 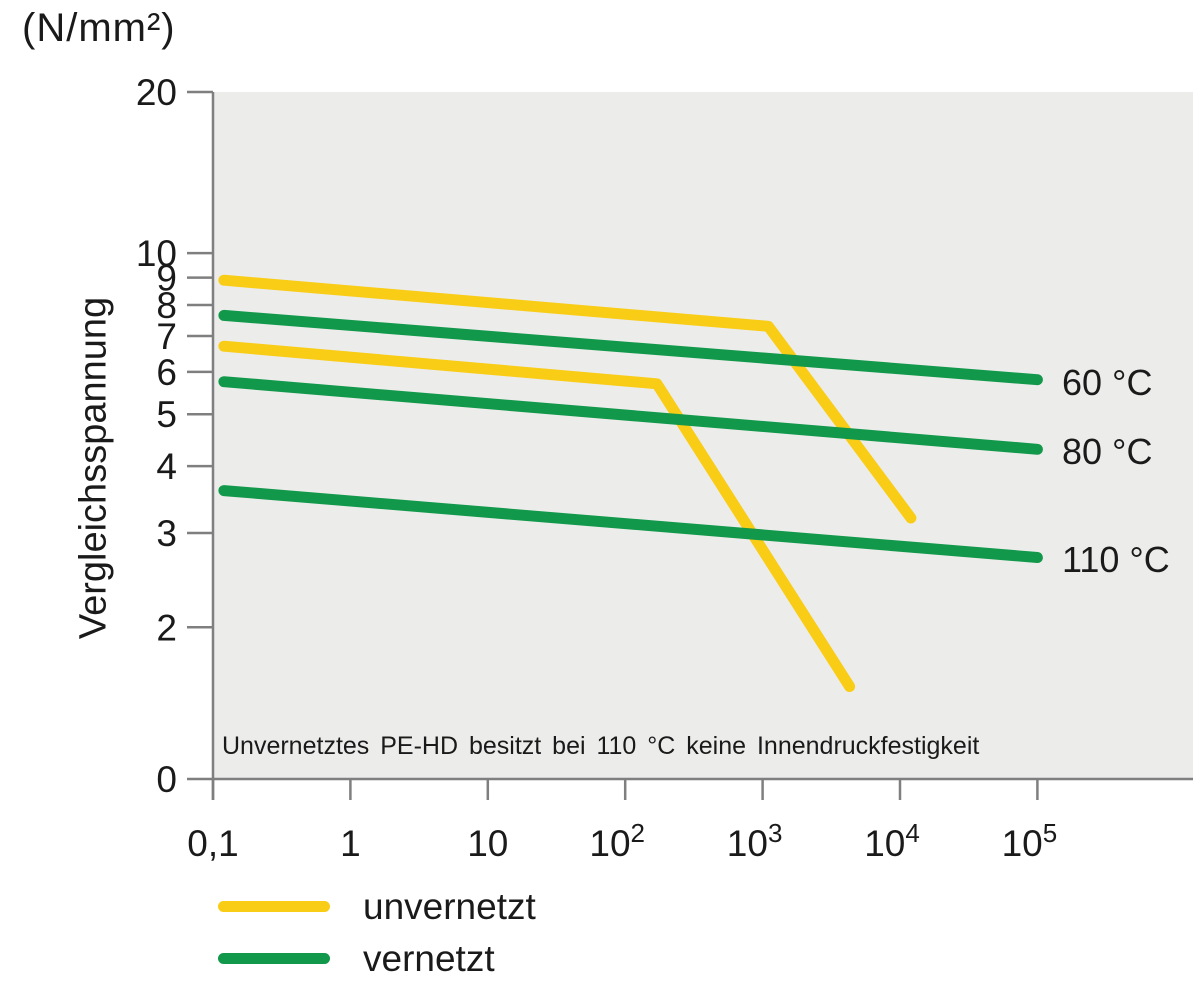 I want to click on series-line-vernetzt-60-c, so click(x=630, y=347).